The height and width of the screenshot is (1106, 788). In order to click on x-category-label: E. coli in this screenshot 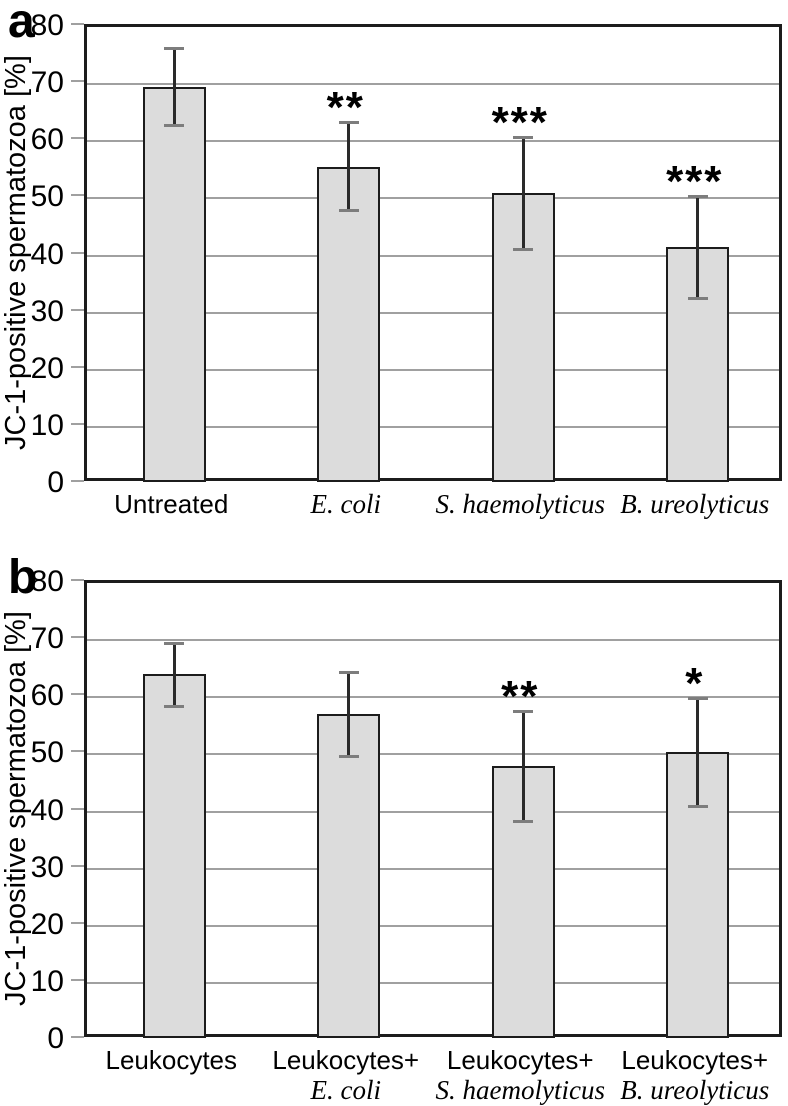, I will do `click(346, 504)`.